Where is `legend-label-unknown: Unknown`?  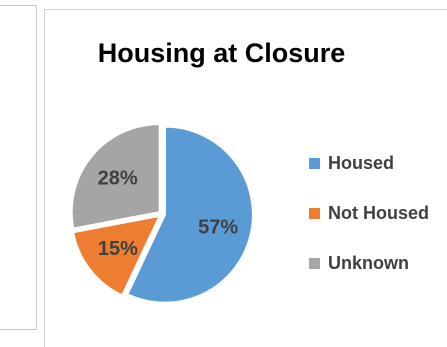
legend-label-unknown: Unknown is located at coordinates (368, 262).